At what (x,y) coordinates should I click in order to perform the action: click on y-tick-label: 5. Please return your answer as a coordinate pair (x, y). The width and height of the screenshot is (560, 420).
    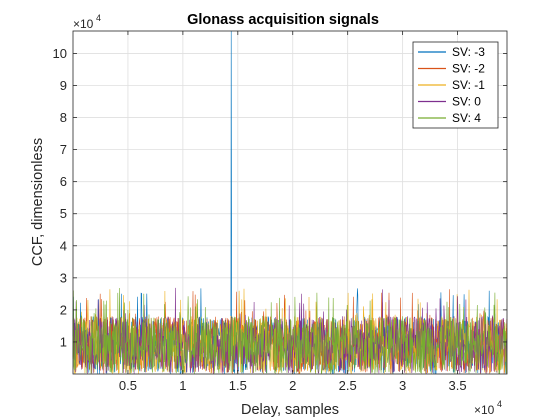
    Looking at the image, I should click on (63, 213).